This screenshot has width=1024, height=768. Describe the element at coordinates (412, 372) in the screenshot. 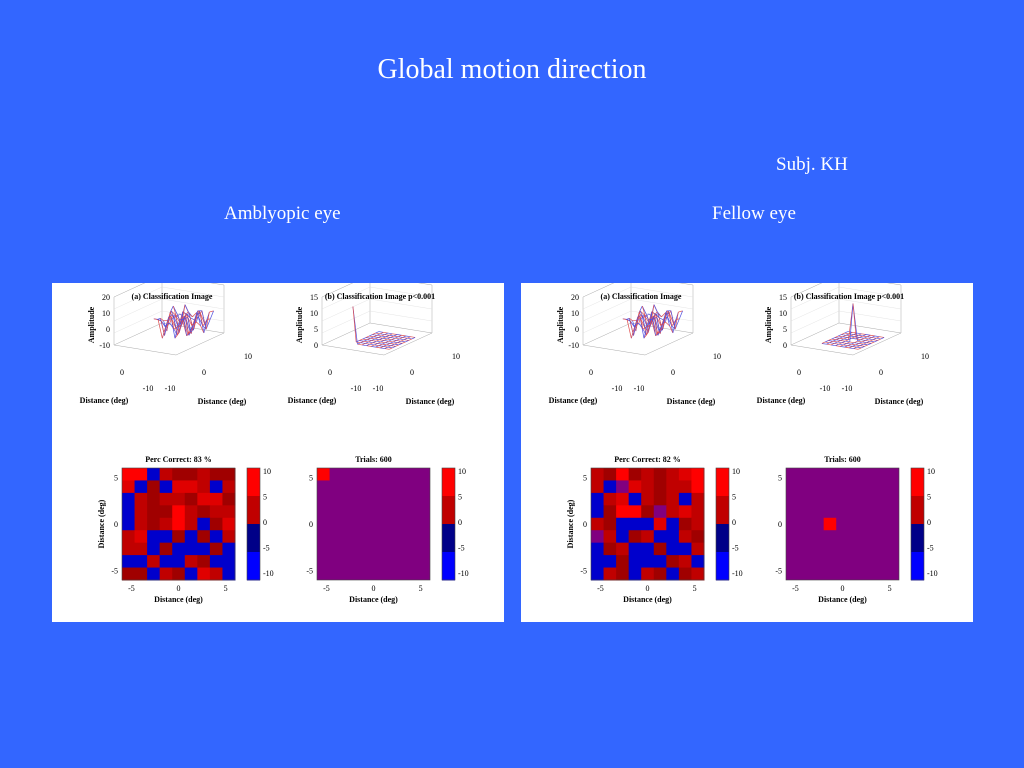

I see `surface-x-tick: 0` at that location.